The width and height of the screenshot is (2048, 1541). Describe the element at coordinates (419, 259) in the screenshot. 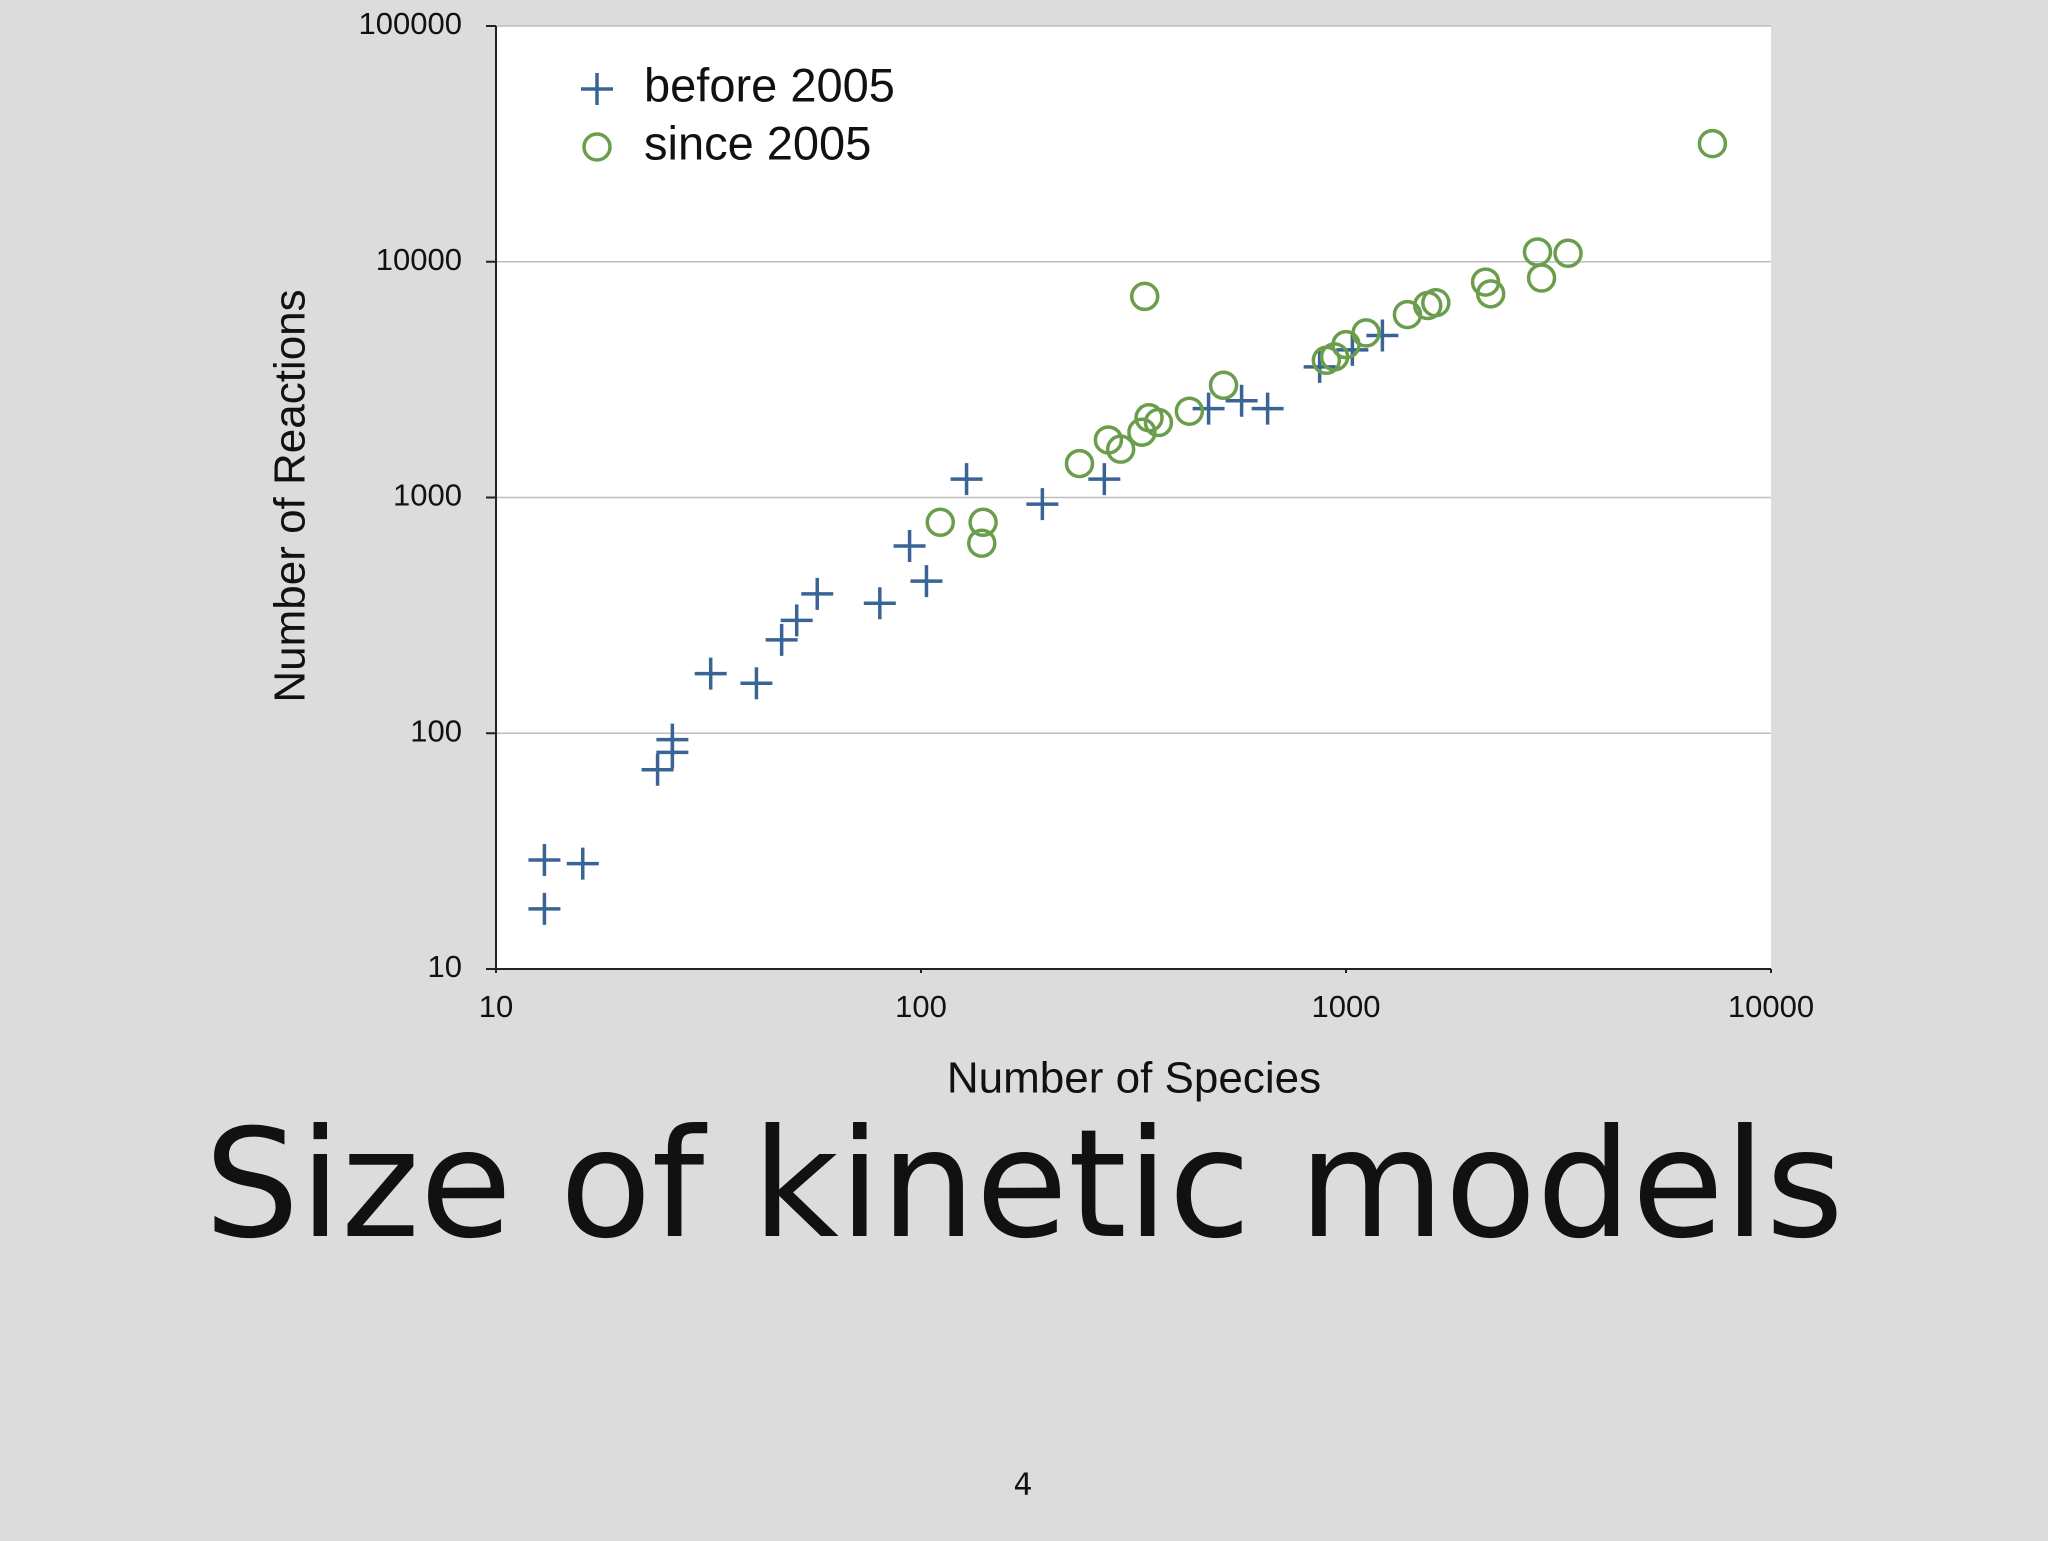

I see `y-tick-label: 10000` at that location.